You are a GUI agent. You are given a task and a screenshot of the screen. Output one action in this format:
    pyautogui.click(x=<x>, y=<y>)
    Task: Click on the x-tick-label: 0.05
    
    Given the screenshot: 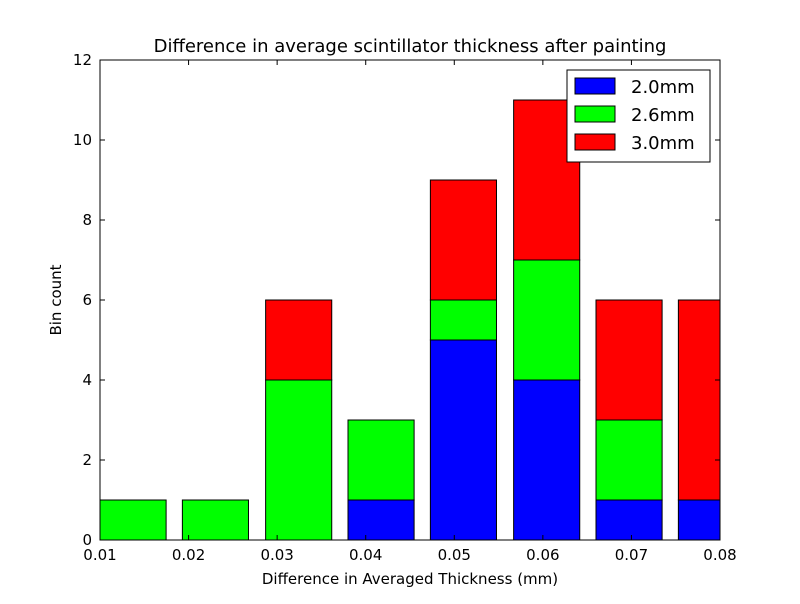 What is the action you would take?
    pyautogui.click(x=454, y=555)
    